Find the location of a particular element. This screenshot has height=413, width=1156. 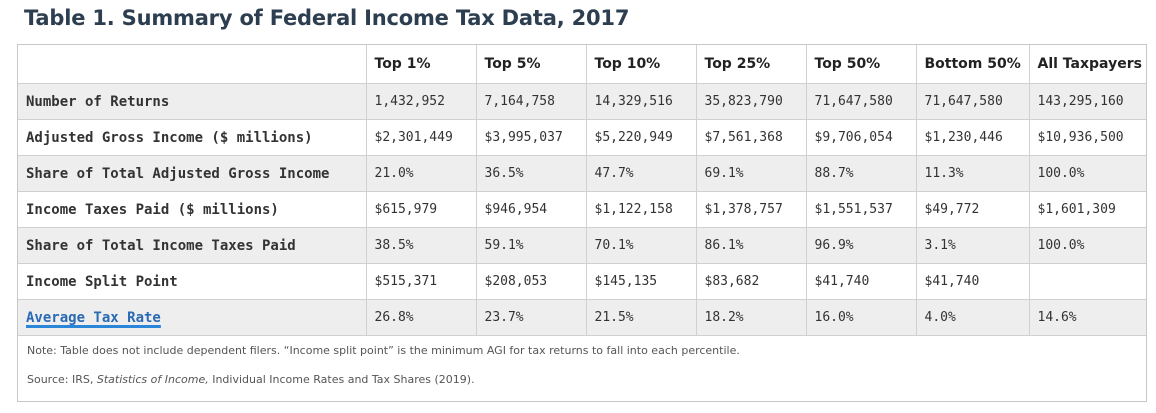

table-cell: $3,995,037 is located at coordinates (531, 137).